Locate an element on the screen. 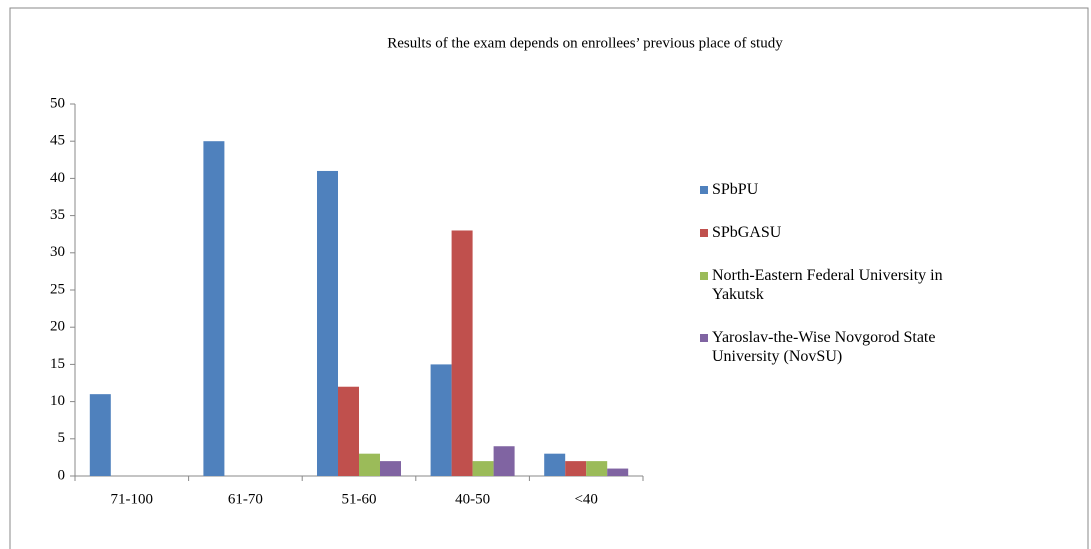  y-tick-label: 35 is located at coordinates (57, 215).